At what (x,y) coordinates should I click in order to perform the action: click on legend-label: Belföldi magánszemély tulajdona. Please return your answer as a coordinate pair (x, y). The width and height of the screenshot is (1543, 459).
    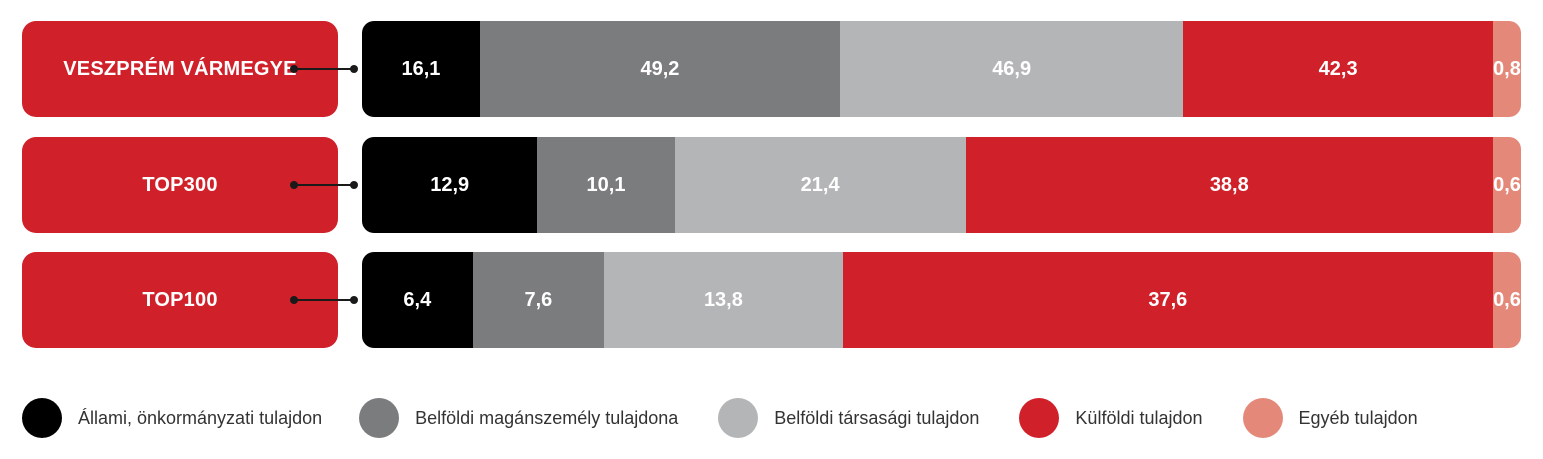
    Looking at the image, I should click on (547, 417).